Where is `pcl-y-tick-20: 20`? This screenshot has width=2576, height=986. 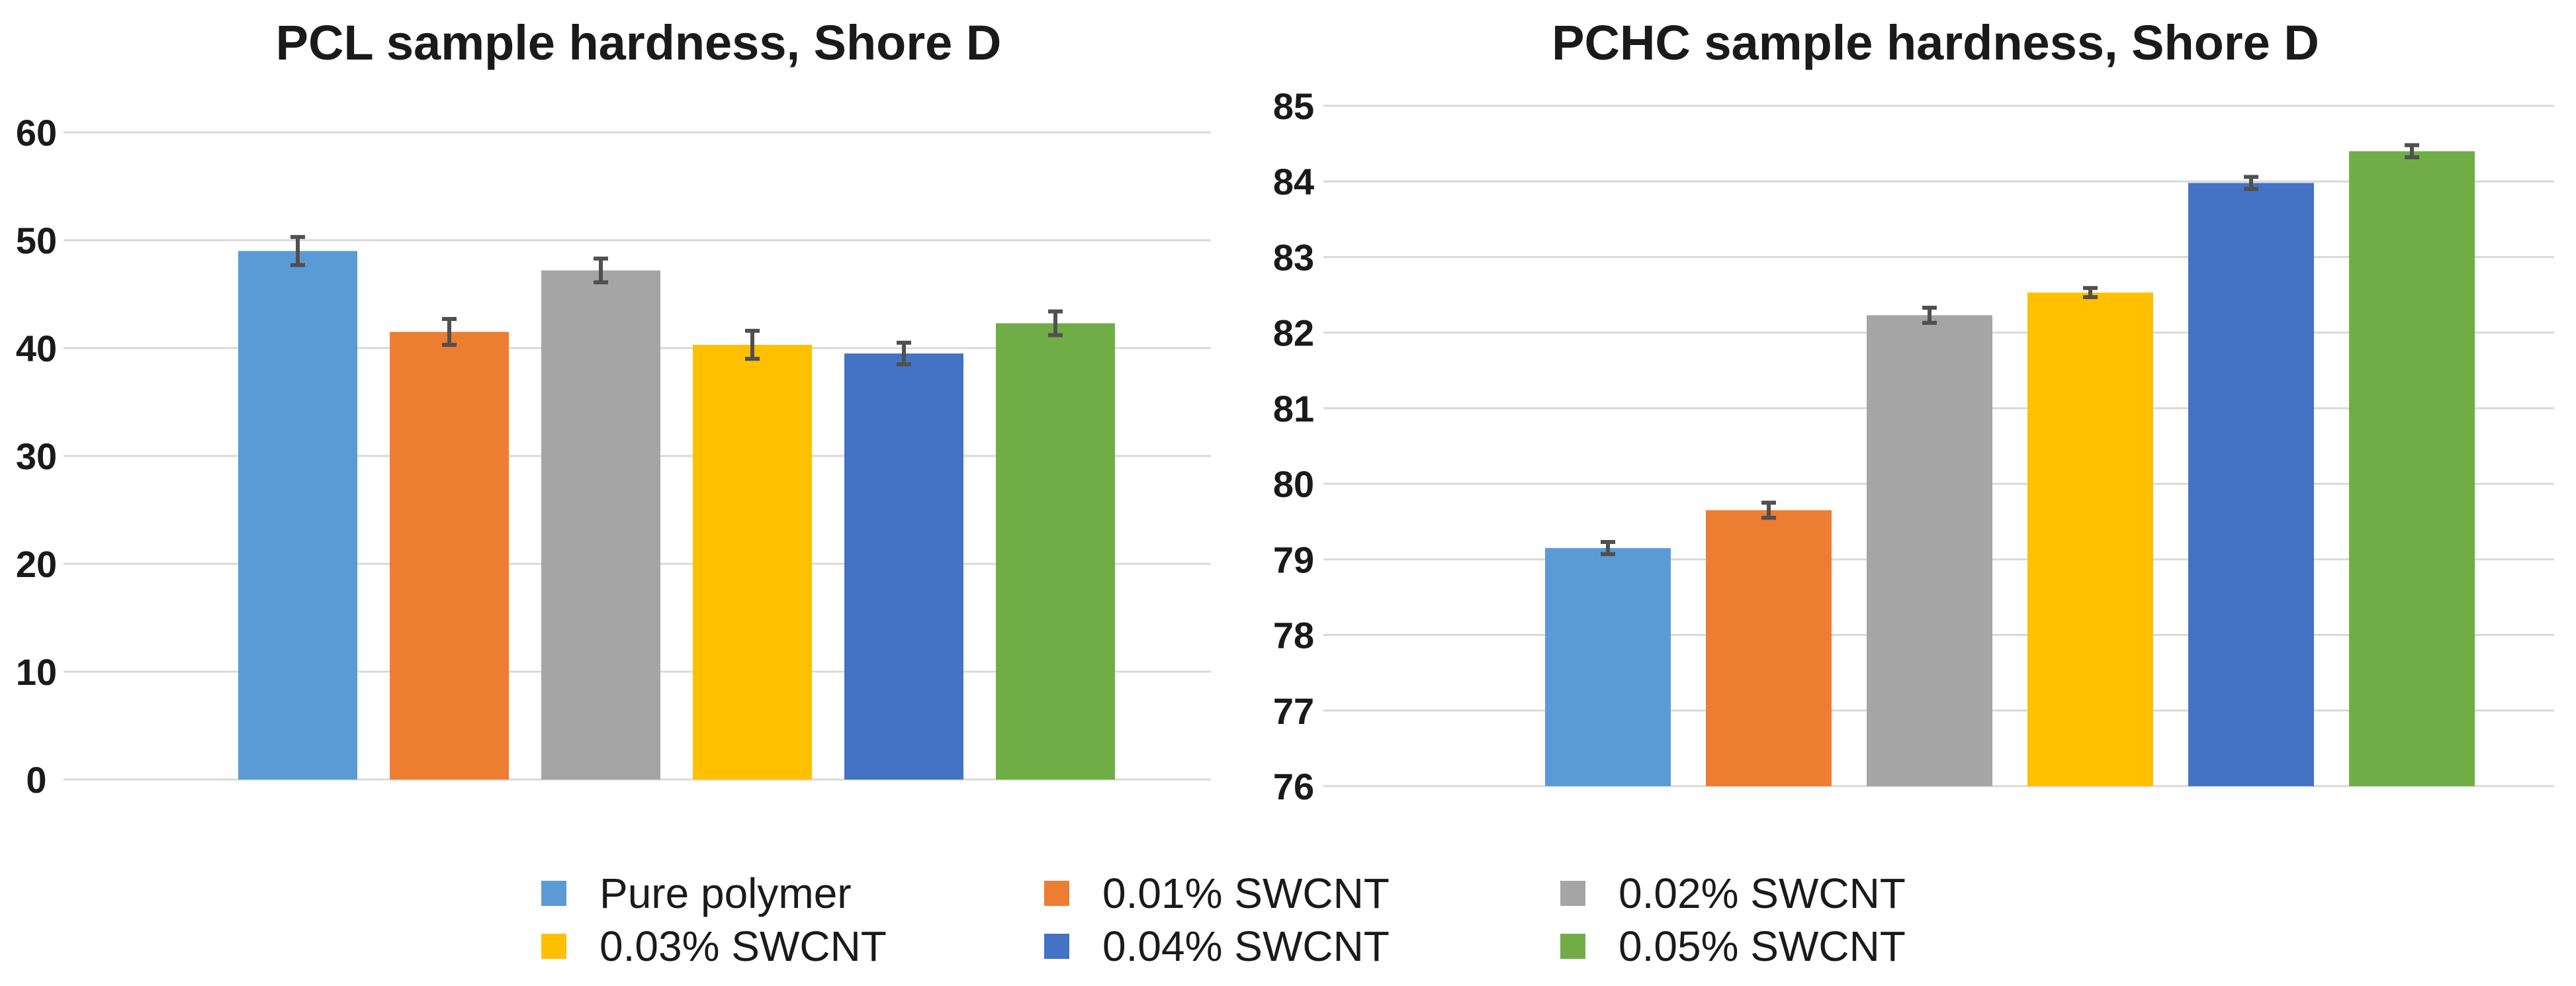 pcl-y-tick-20: 20 is located at coordinates (36, 564).